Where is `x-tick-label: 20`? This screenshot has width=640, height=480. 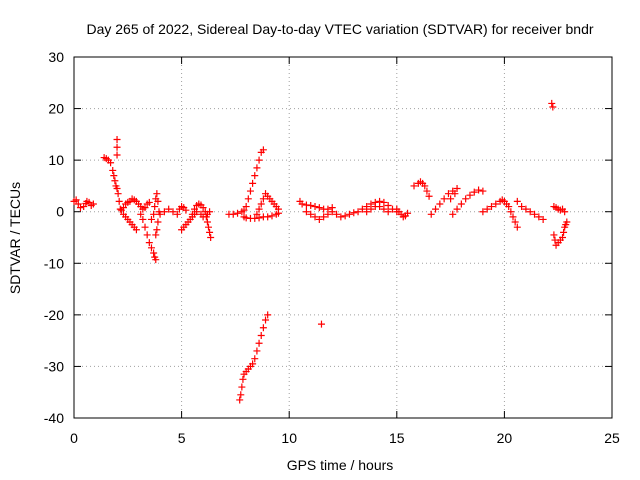
x-tick-label: 20 is located at coordinates (505, 438).